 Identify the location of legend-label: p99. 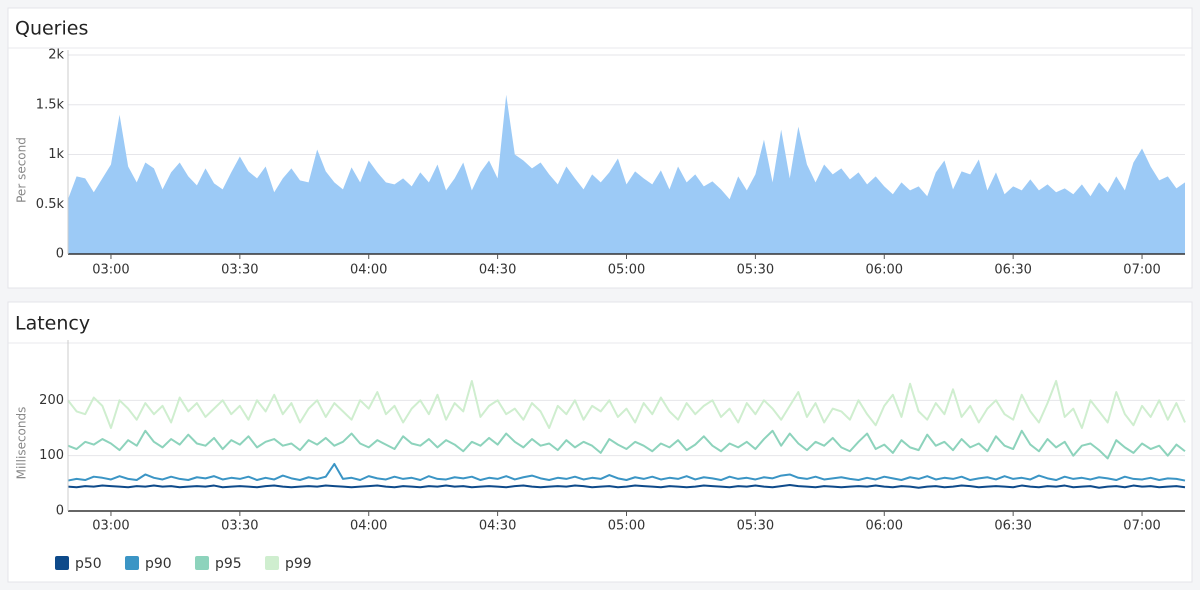
(298, 564).